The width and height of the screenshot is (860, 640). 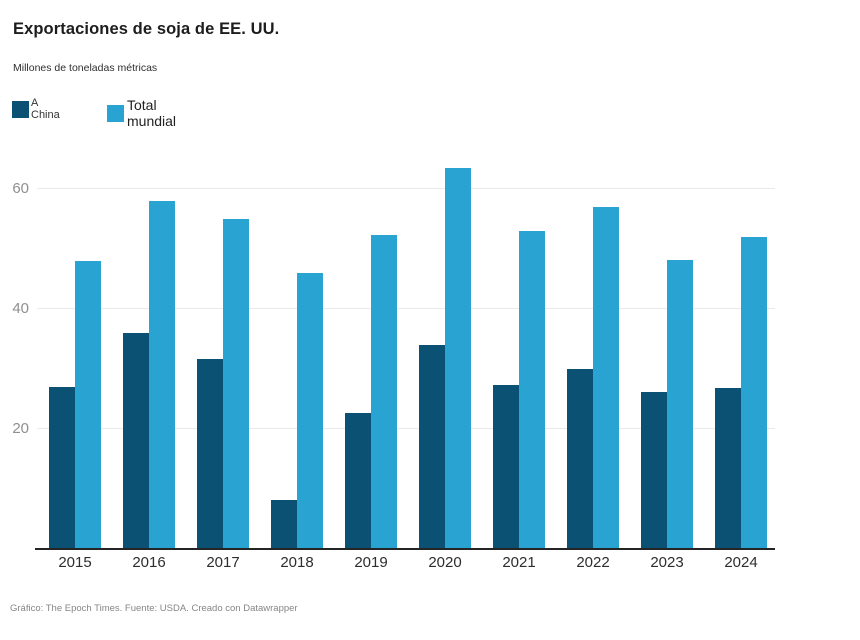 I want to click on x-label-2015: 2015, so click(x=75, y=562).